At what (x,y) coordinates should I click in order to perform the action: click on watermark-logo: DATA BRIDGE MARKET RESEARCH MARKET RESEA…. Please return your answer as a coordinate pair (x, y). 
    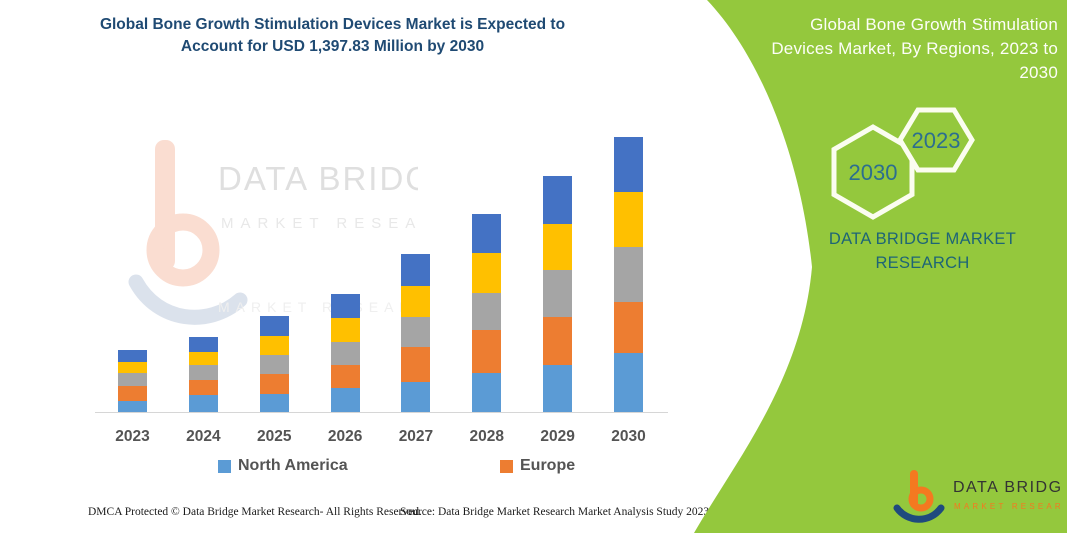
    Looking at the image, I should click on (273, 232).